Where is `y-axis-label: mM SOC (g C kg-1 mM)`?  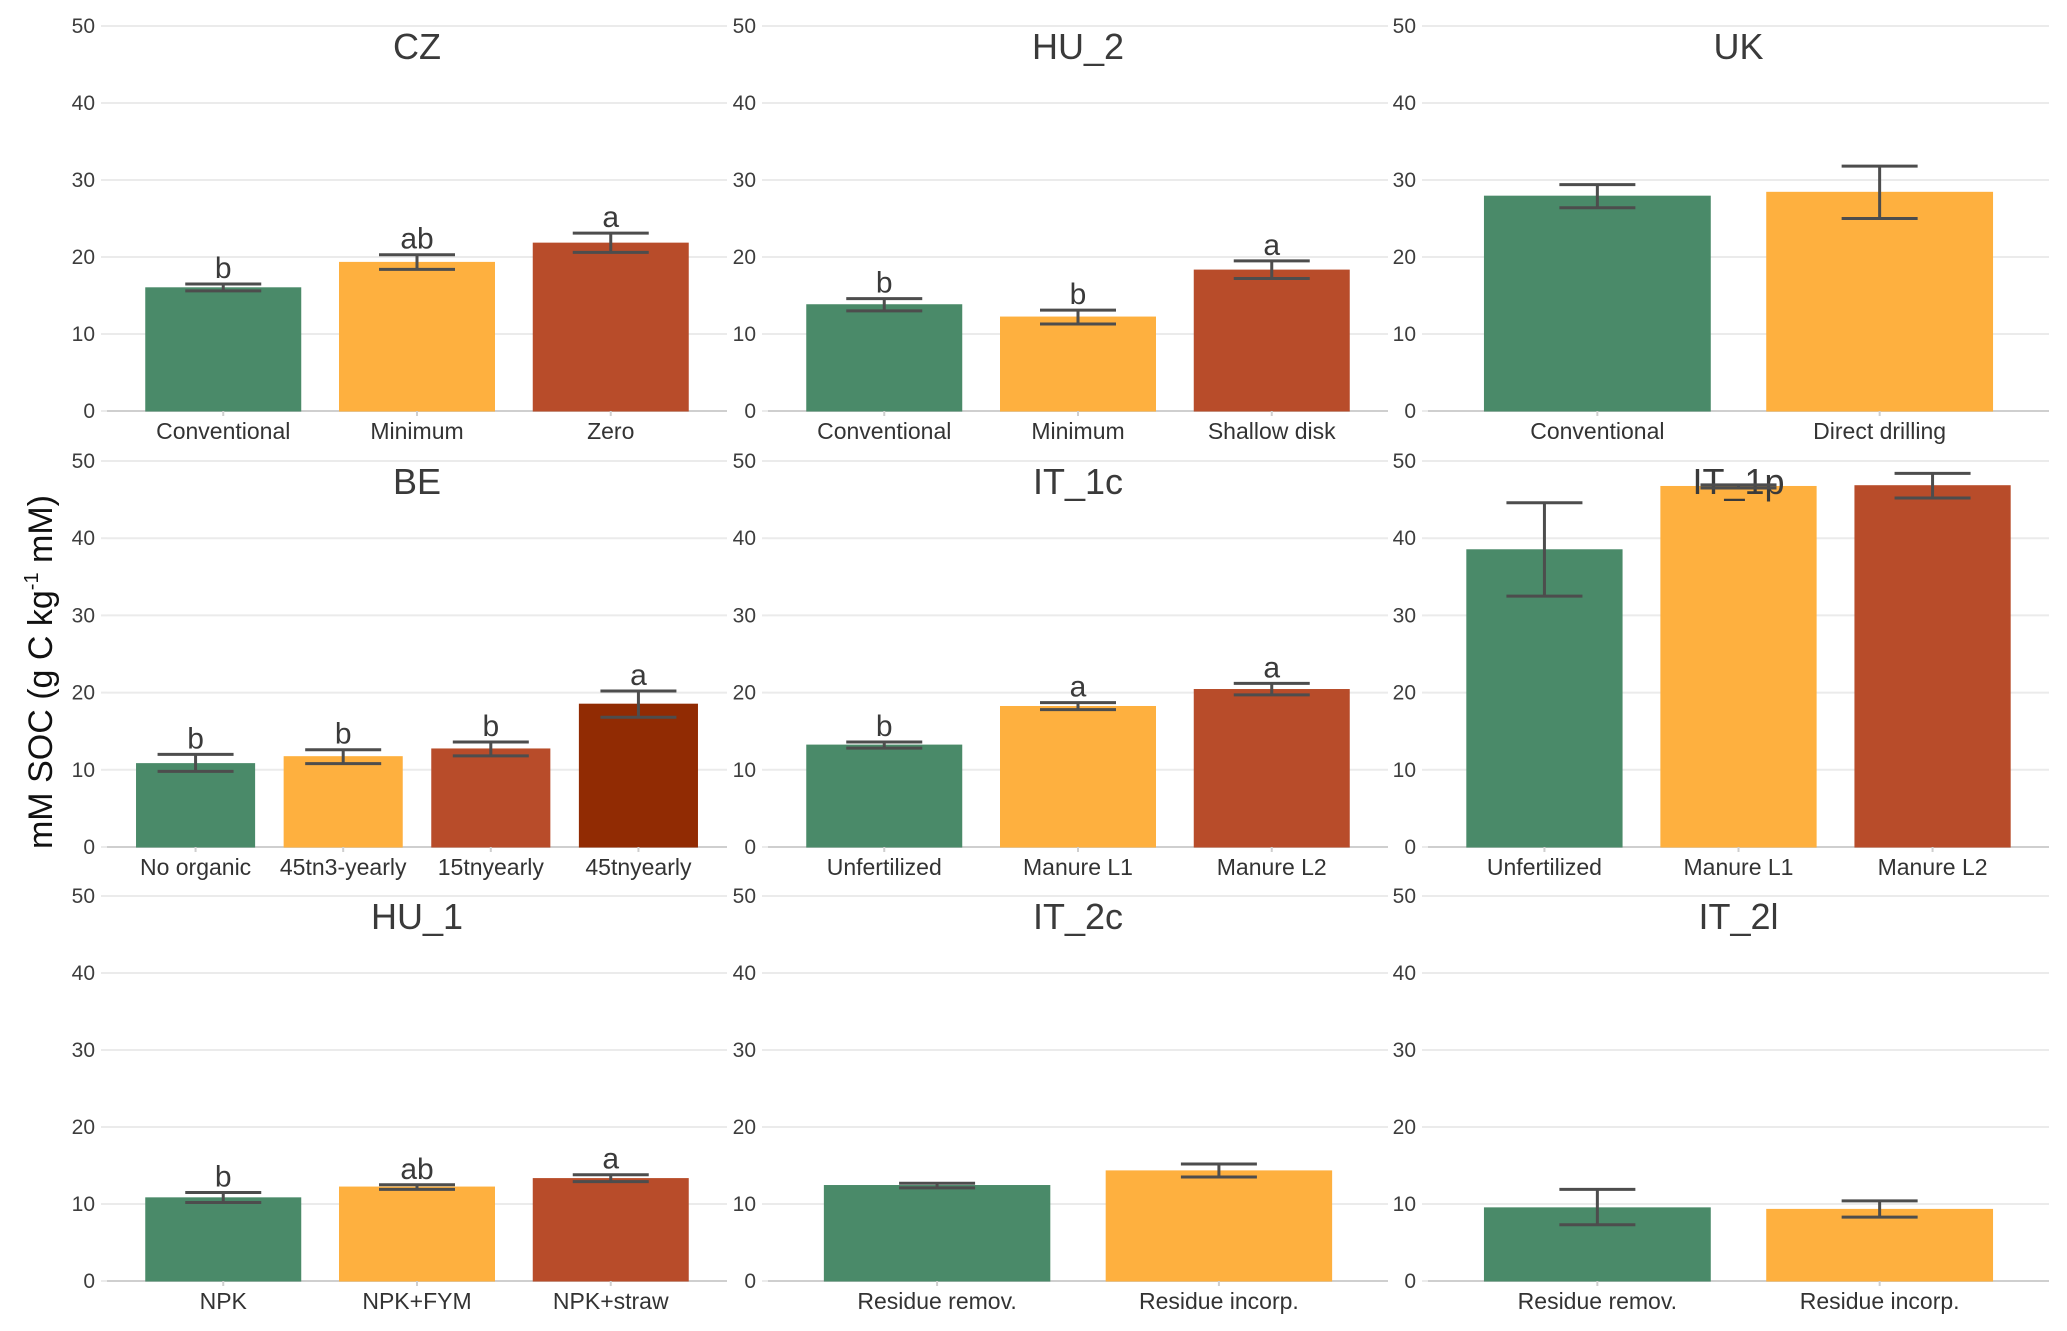 y-axis-label: mM SOC (g C kg-1 mM) is located at coordinates (40, 672).